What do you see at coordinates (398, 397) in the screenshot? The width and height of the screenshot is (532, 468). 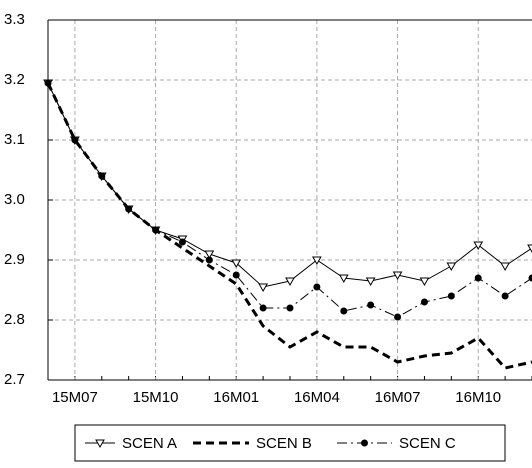 I see `x-tick-label: 16M07` at bounding box center [398, 397].